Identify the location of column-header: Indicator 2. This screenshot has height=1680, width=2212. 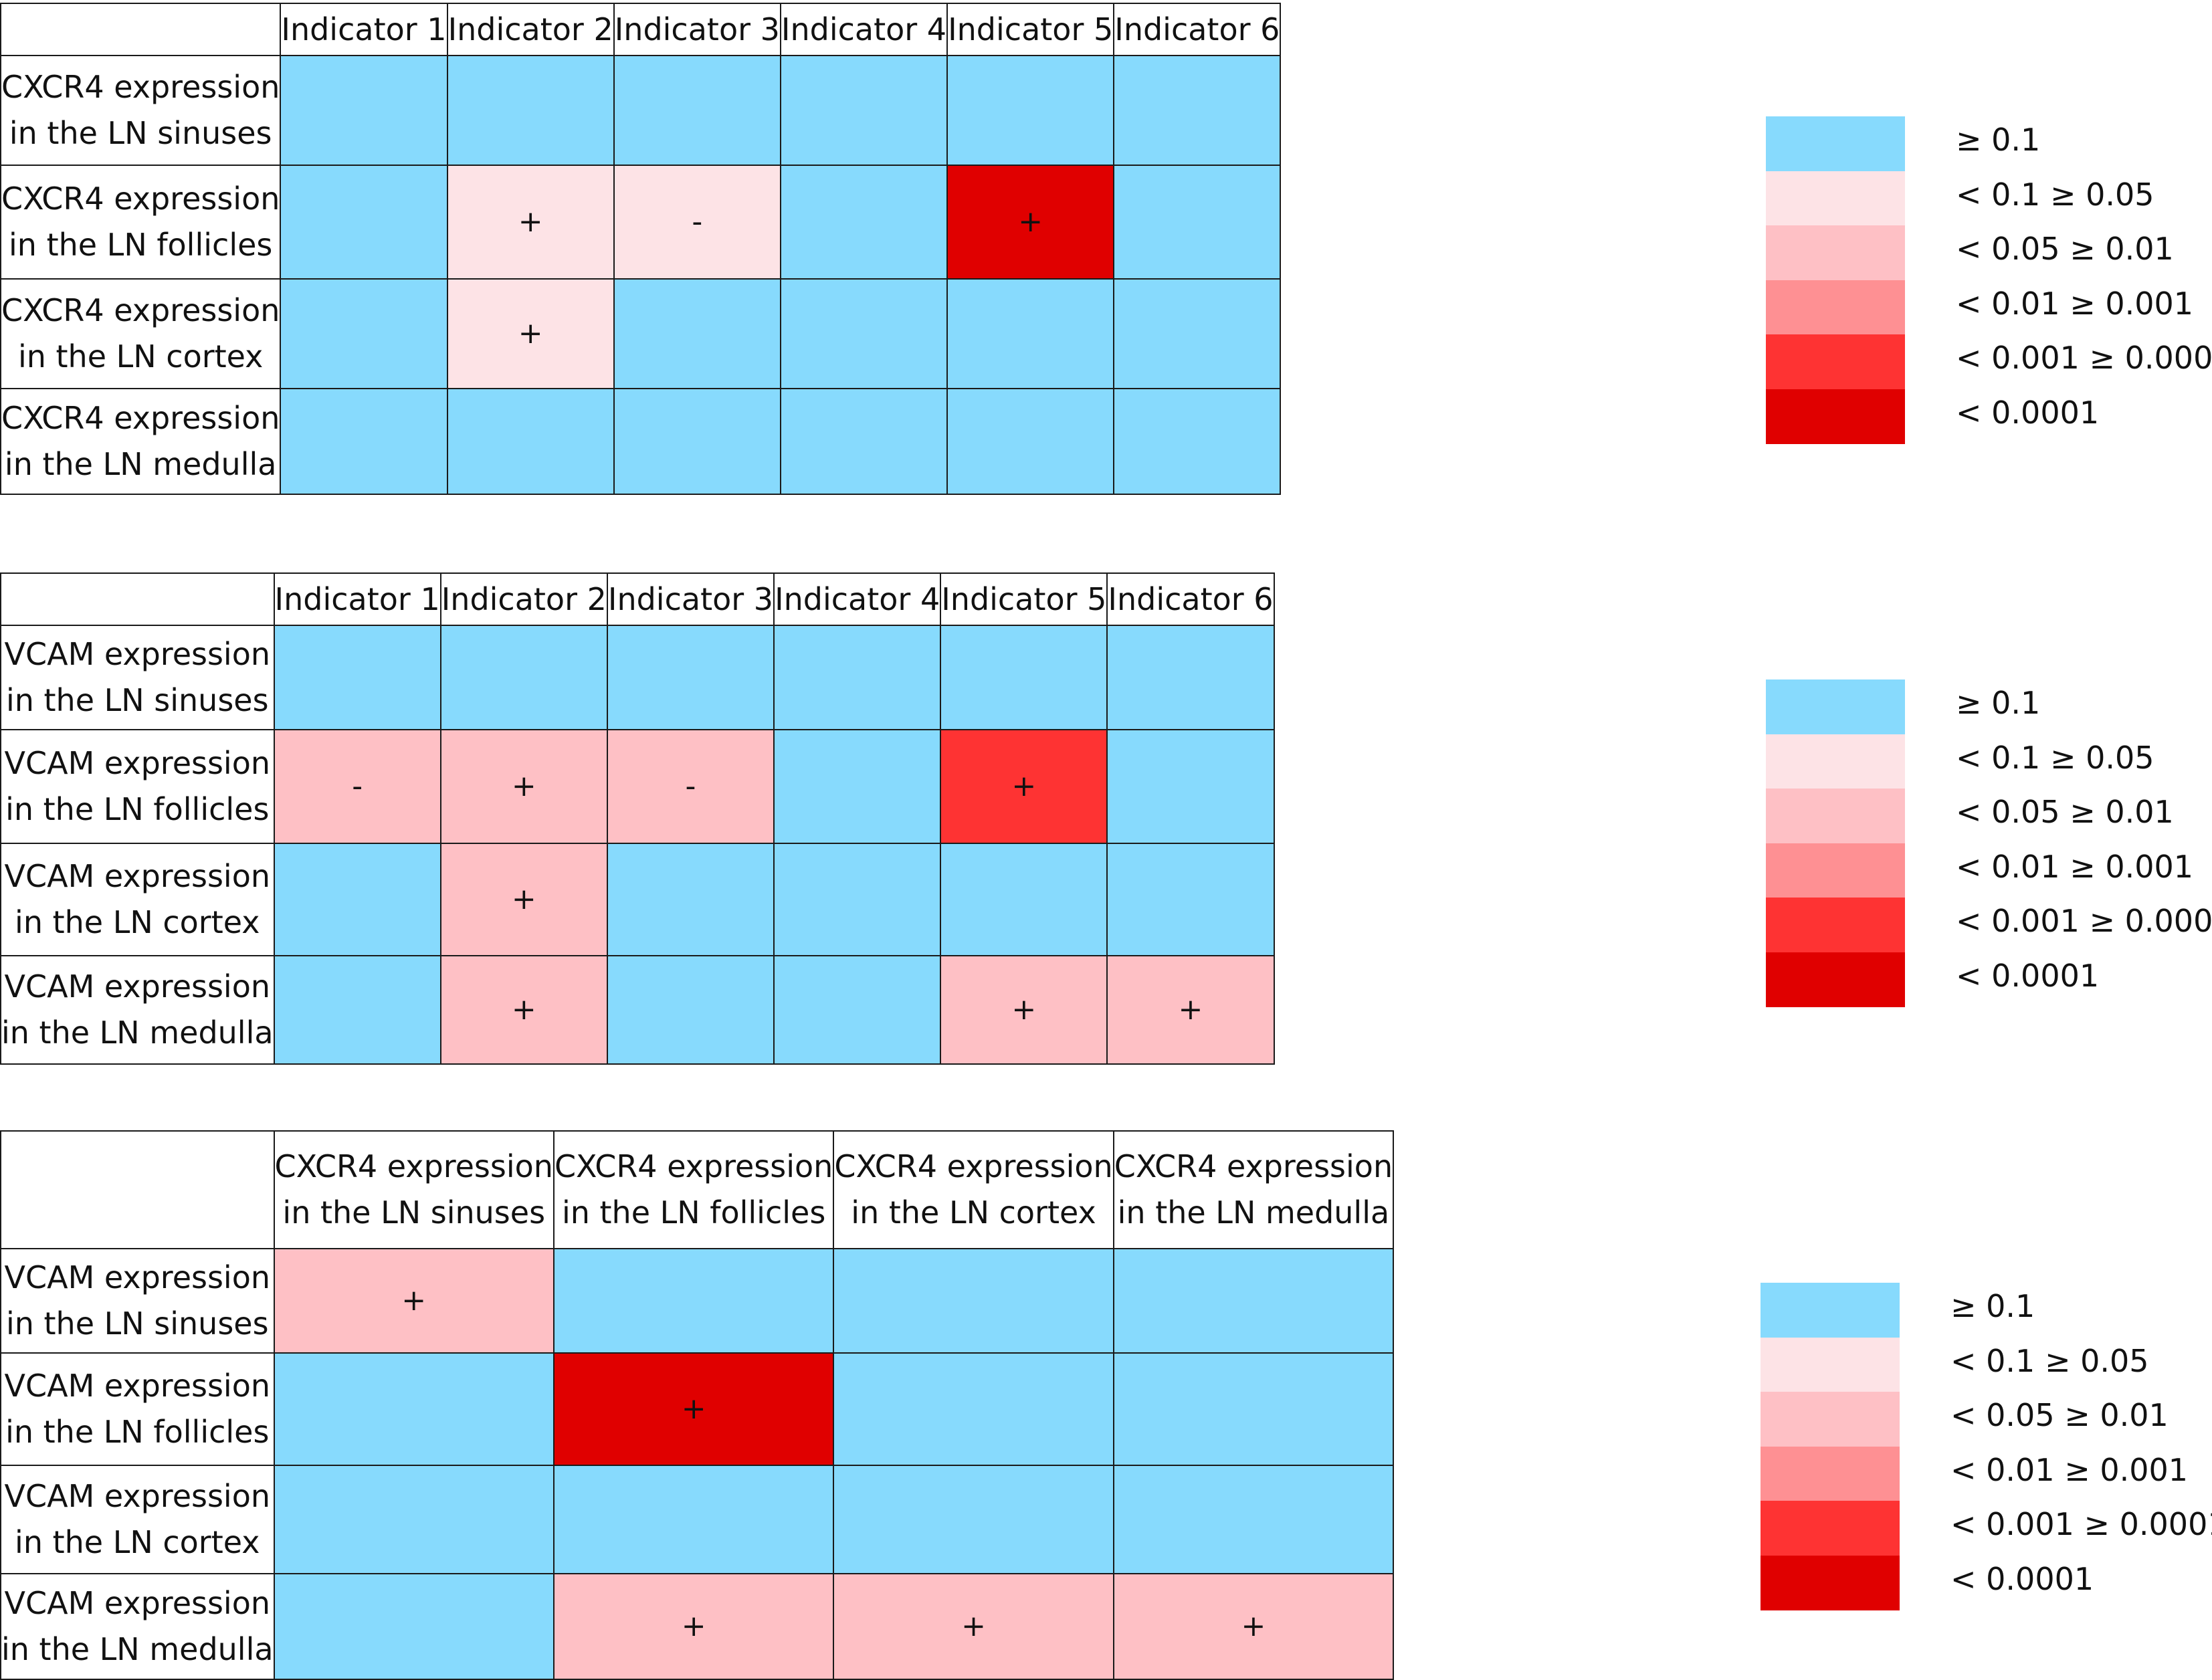
(523, 599).